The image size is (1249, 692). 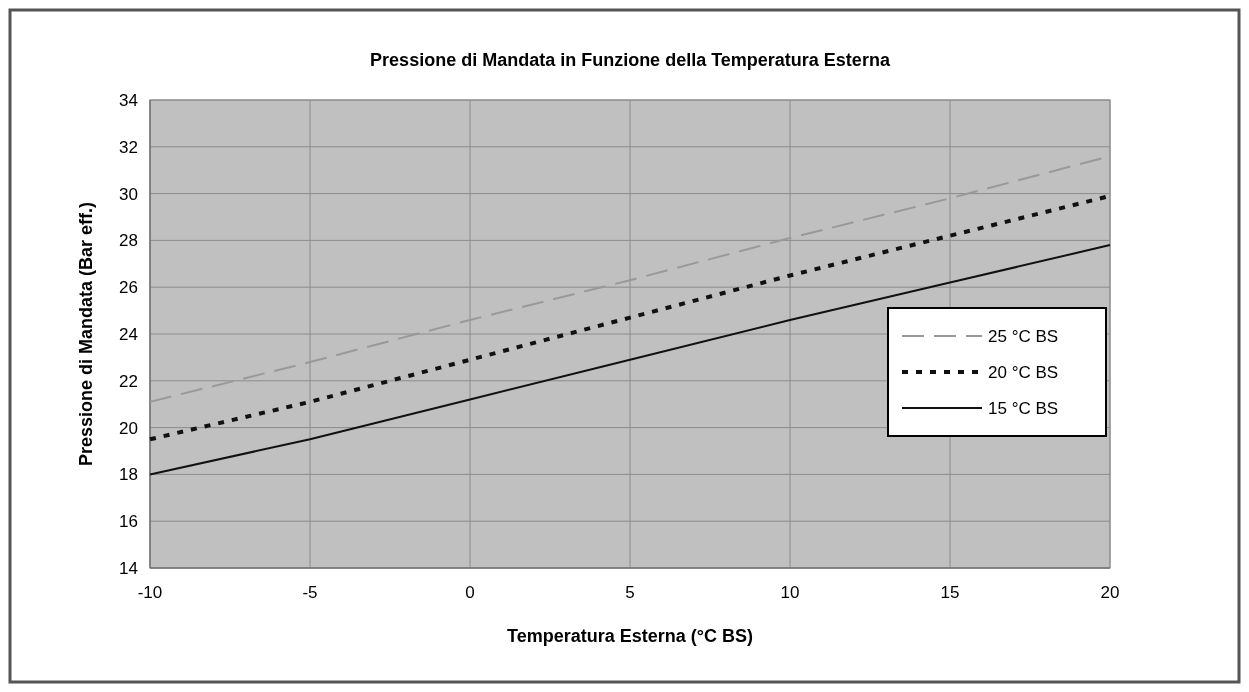 What do you see at coordinates (150, 592) in the screenshot?
I see `x-tick-label: -10` at bounding box center [150, 592].